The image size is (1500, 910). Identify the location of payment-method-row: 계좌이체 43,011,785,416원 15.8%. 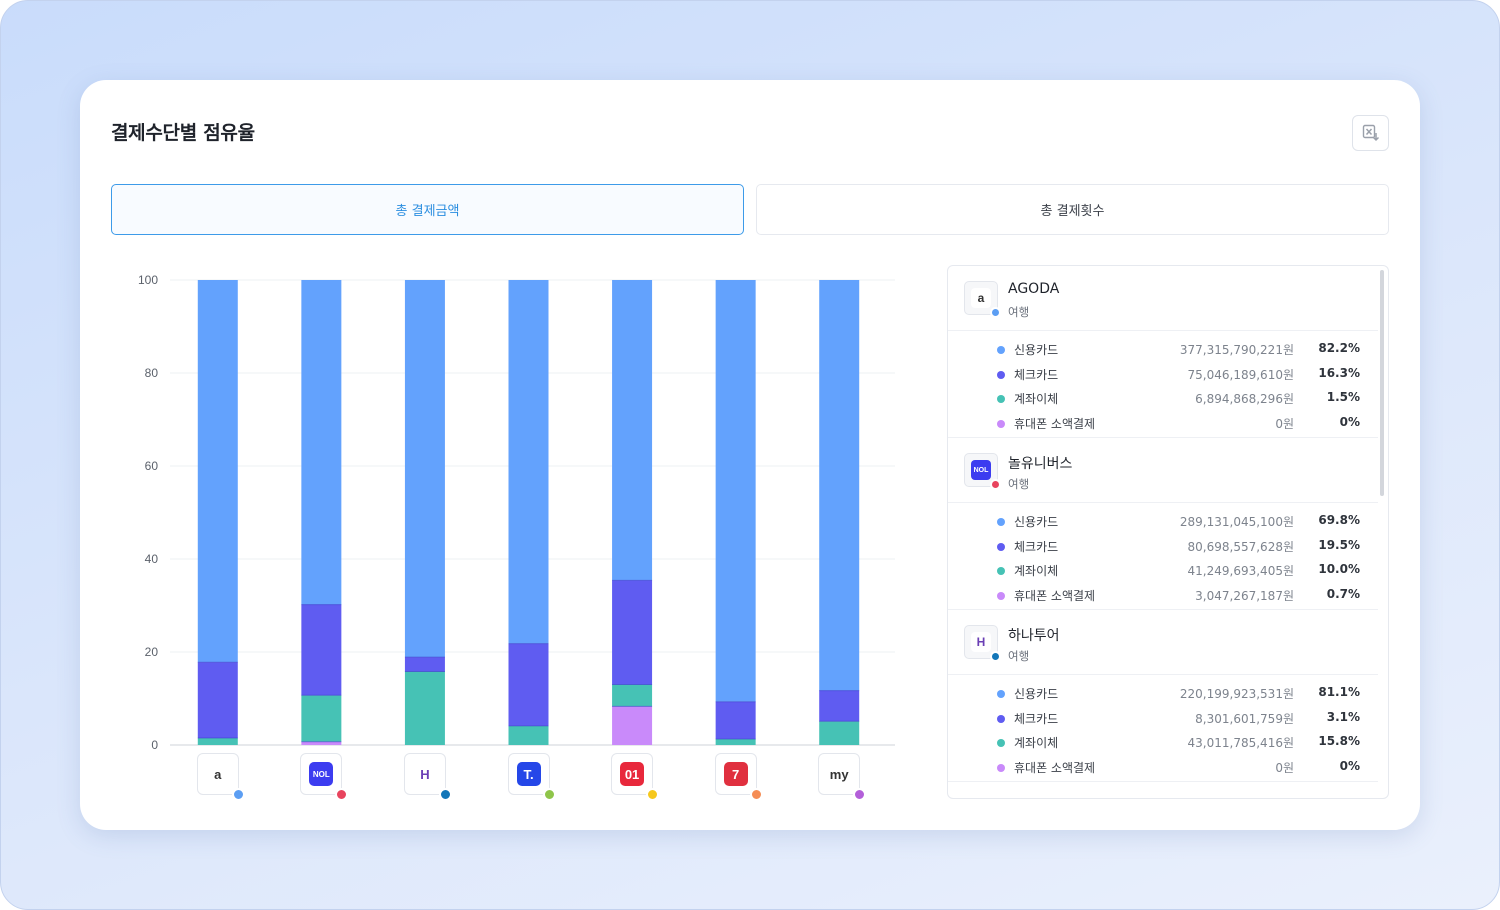
(1163, 744).